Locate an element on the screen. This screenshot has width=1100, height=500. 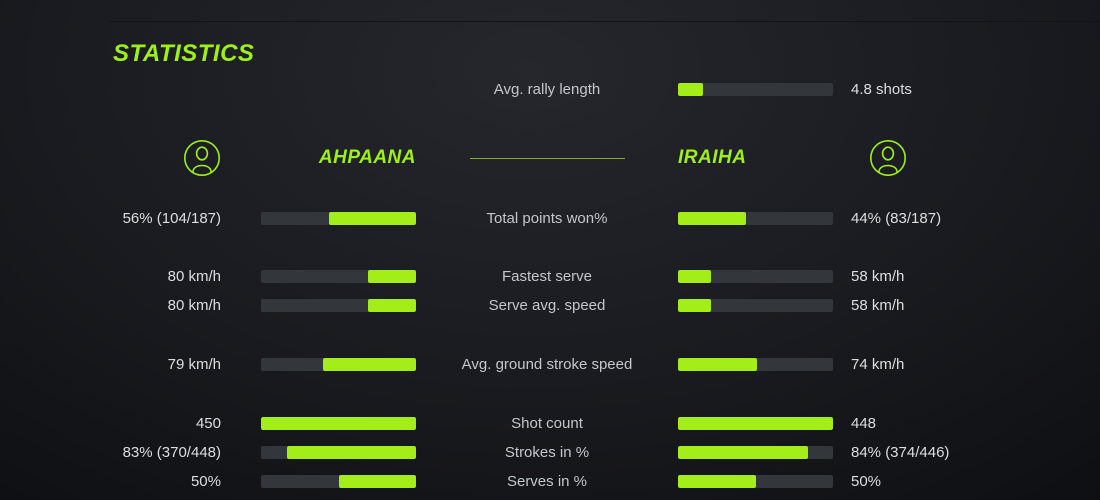
stat-label: Serves in % is located at coordinates (547, 481).